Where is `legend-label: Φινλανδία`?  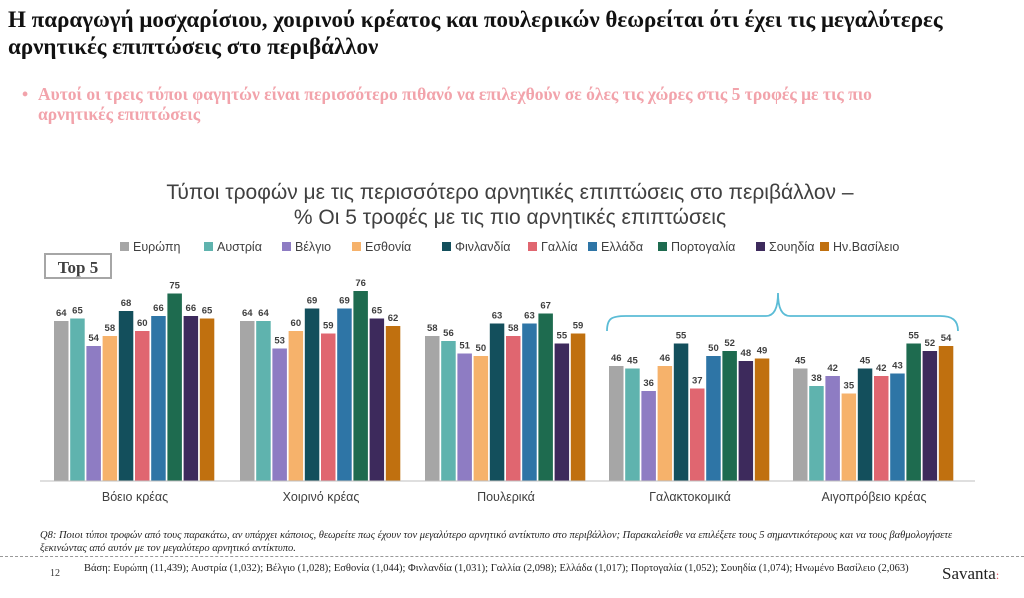
legend-label: Φινλανδία is located at coordinates (483, 247).